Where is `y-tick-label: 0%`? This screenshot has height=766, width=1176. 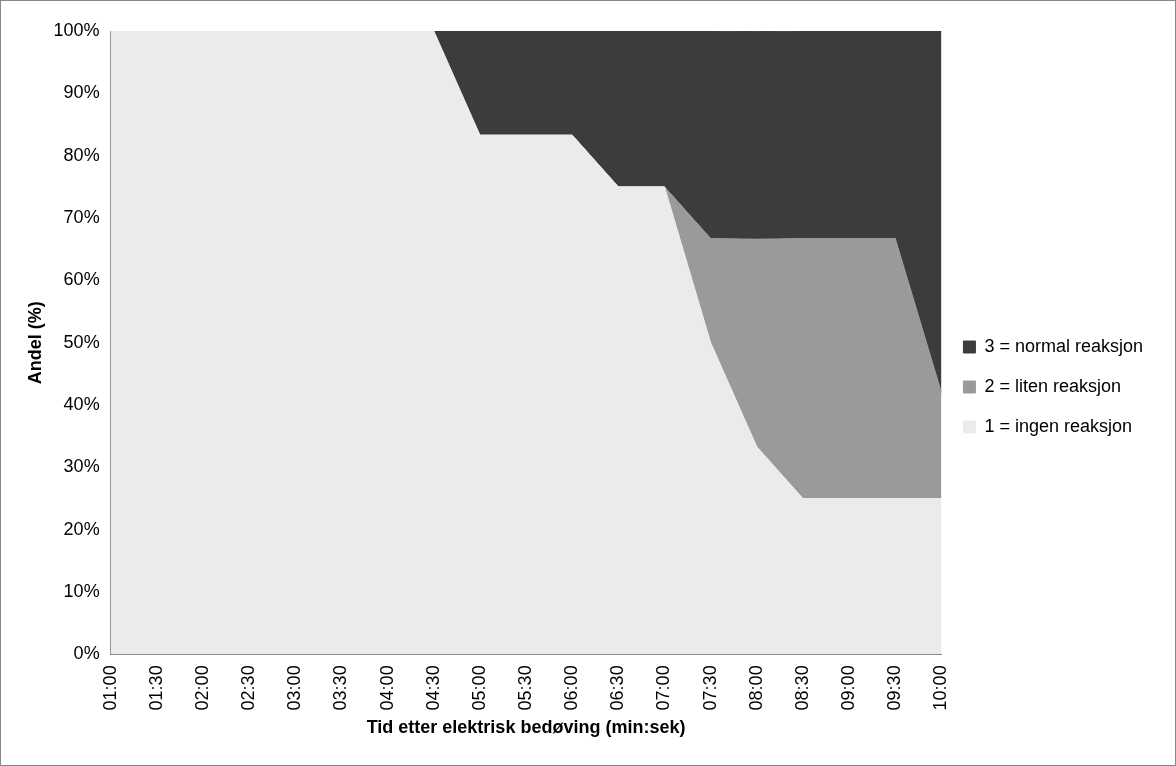
y-tick-label: 0% is located at coordinates (86, 653).